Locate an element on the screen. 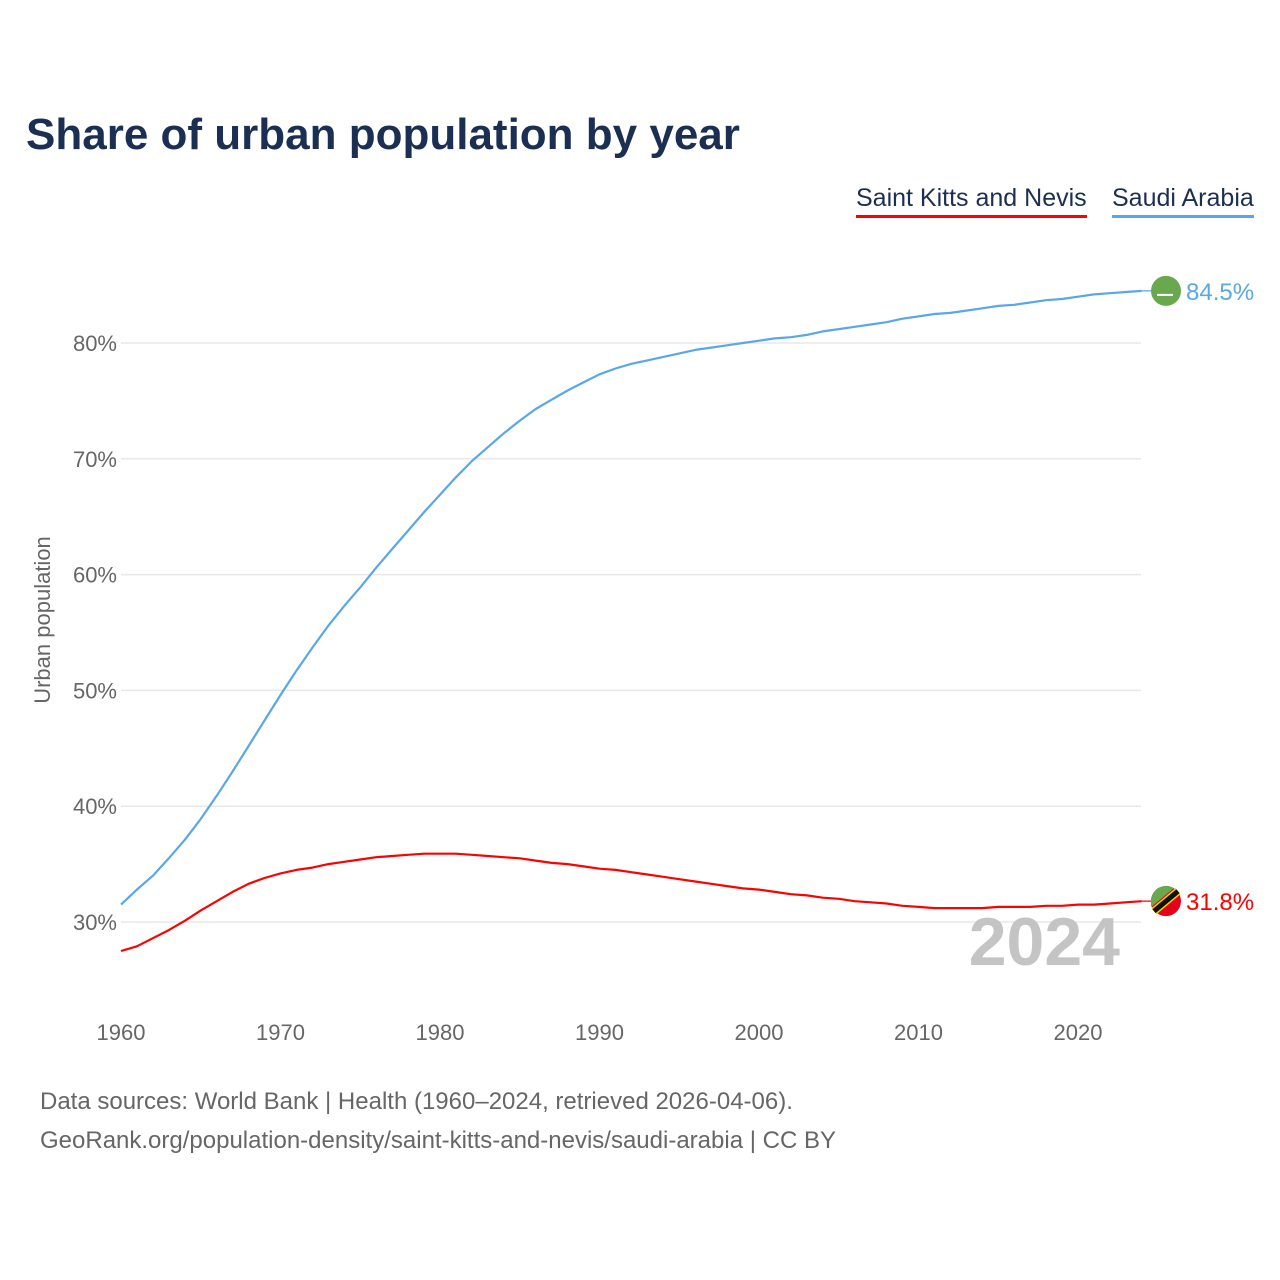 Image resolution: width=1280 pixels, height=1280 pixels. flag-black is located at coordinates (1166, 901).